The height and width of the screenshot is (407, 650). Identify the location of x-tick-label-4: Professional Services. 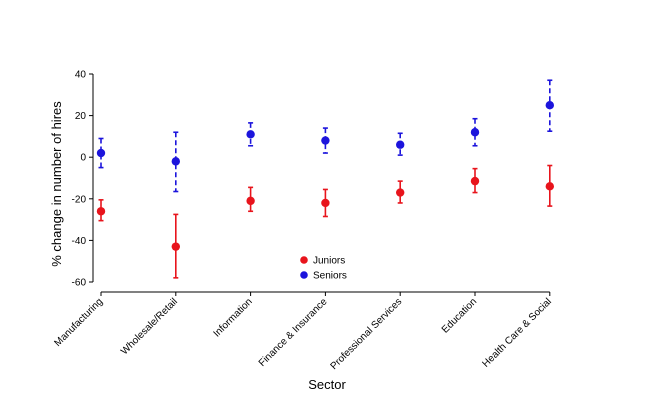
(367, 334).